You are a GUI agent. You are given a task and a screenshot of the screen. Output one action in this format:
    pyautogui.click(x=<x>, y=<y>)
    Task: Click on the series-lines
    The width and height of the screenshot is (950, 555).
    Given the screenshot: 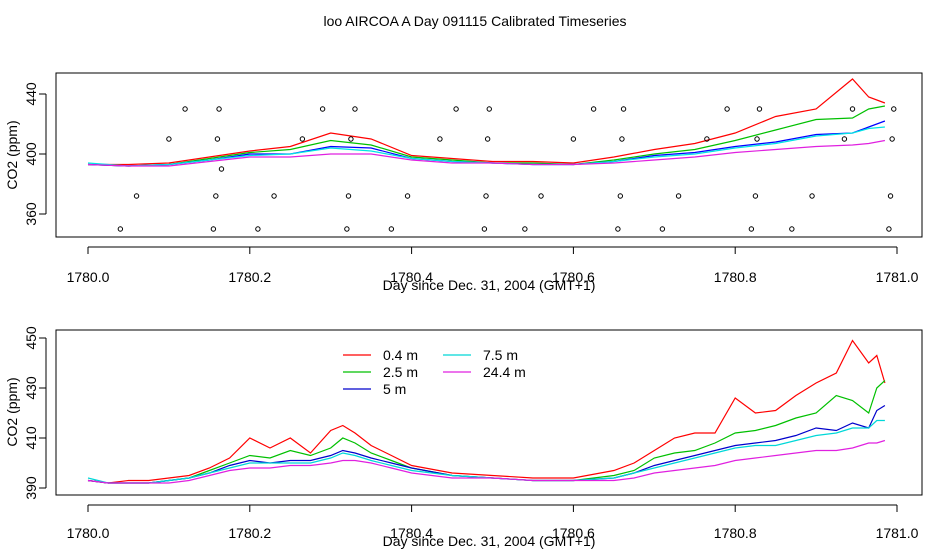 What is the action you would take?
    pyautogui.click(x=486, y=122)
    